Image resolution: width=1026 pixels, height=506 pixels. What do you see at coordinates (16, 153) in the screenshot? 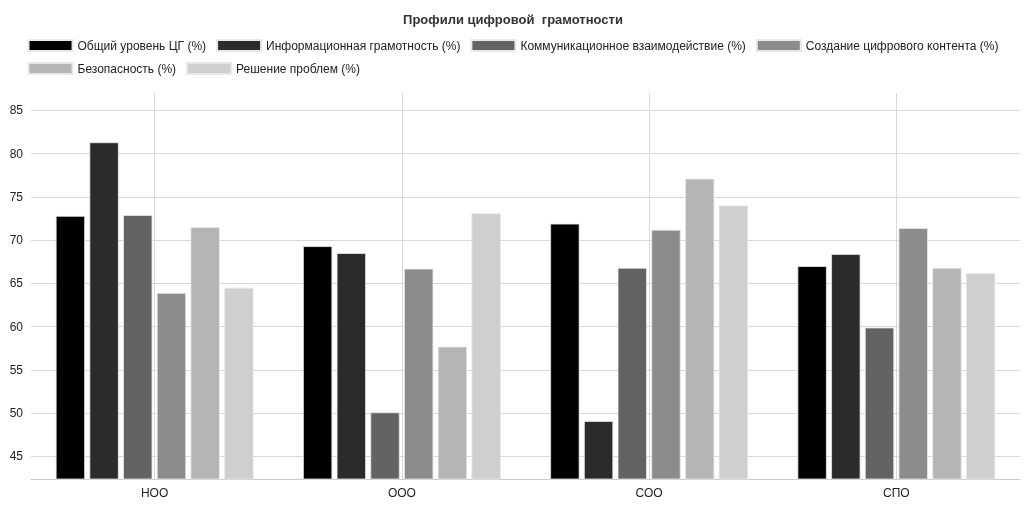
I see `y-tick-label: 80` at bounding box center [16, 153].